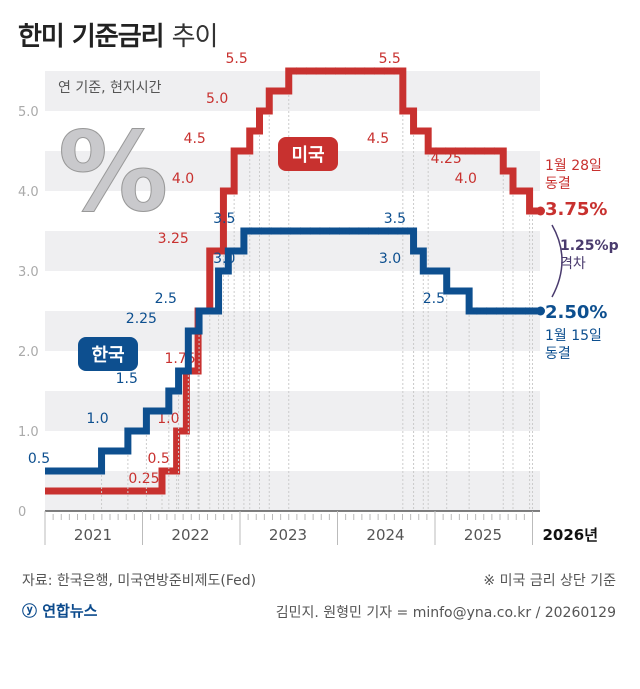  What do you see at coordinates (445, 613) in the screenshot?
I see `credit: 김민지. 원형민 기자 = minfo@yna.co.kr / 20260129` at bounding box center [445, 613].